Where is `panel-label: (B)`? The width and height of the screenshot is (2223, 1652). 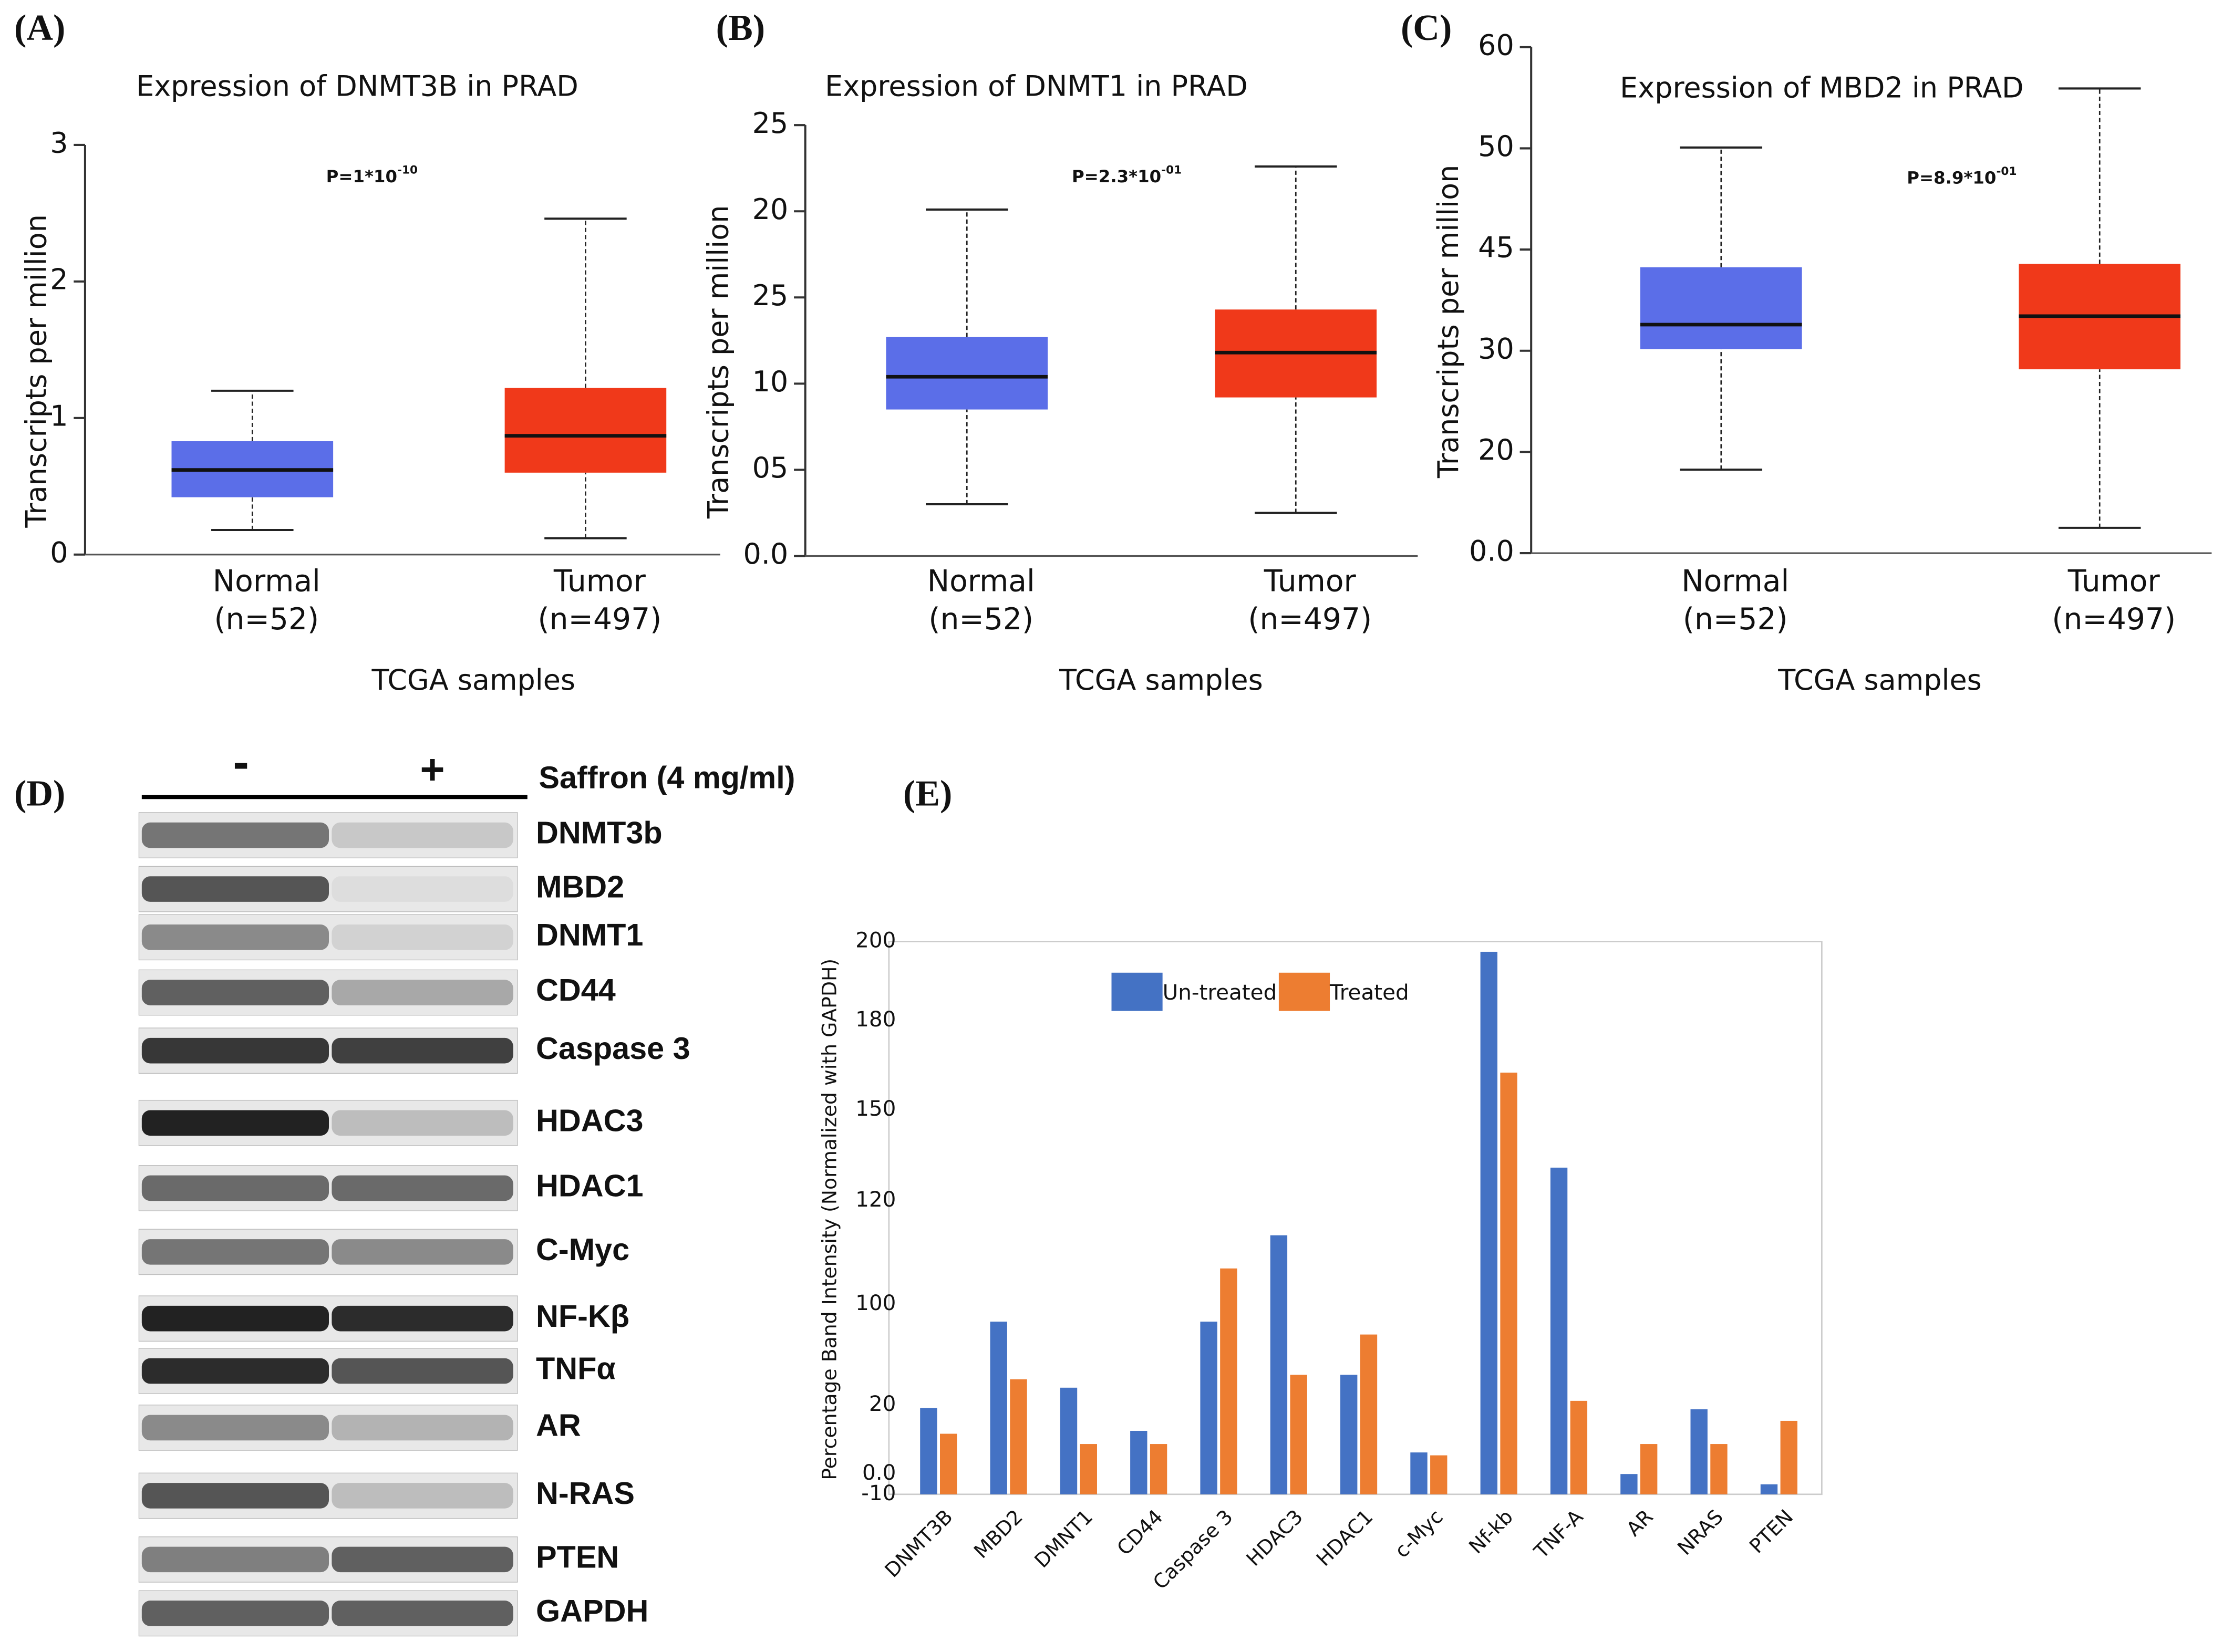
panel-label: (B) is located at coordinates (741, 27).